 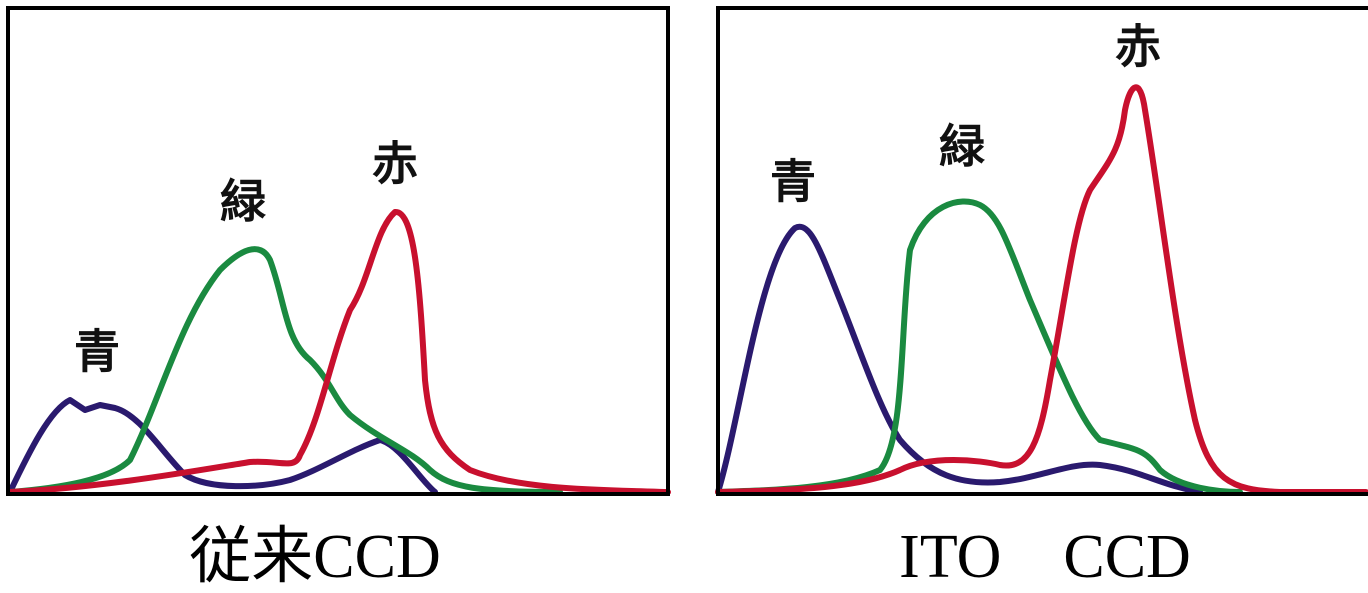 I want to click on caption: ITO CCD, so click(x=1045, y=557).